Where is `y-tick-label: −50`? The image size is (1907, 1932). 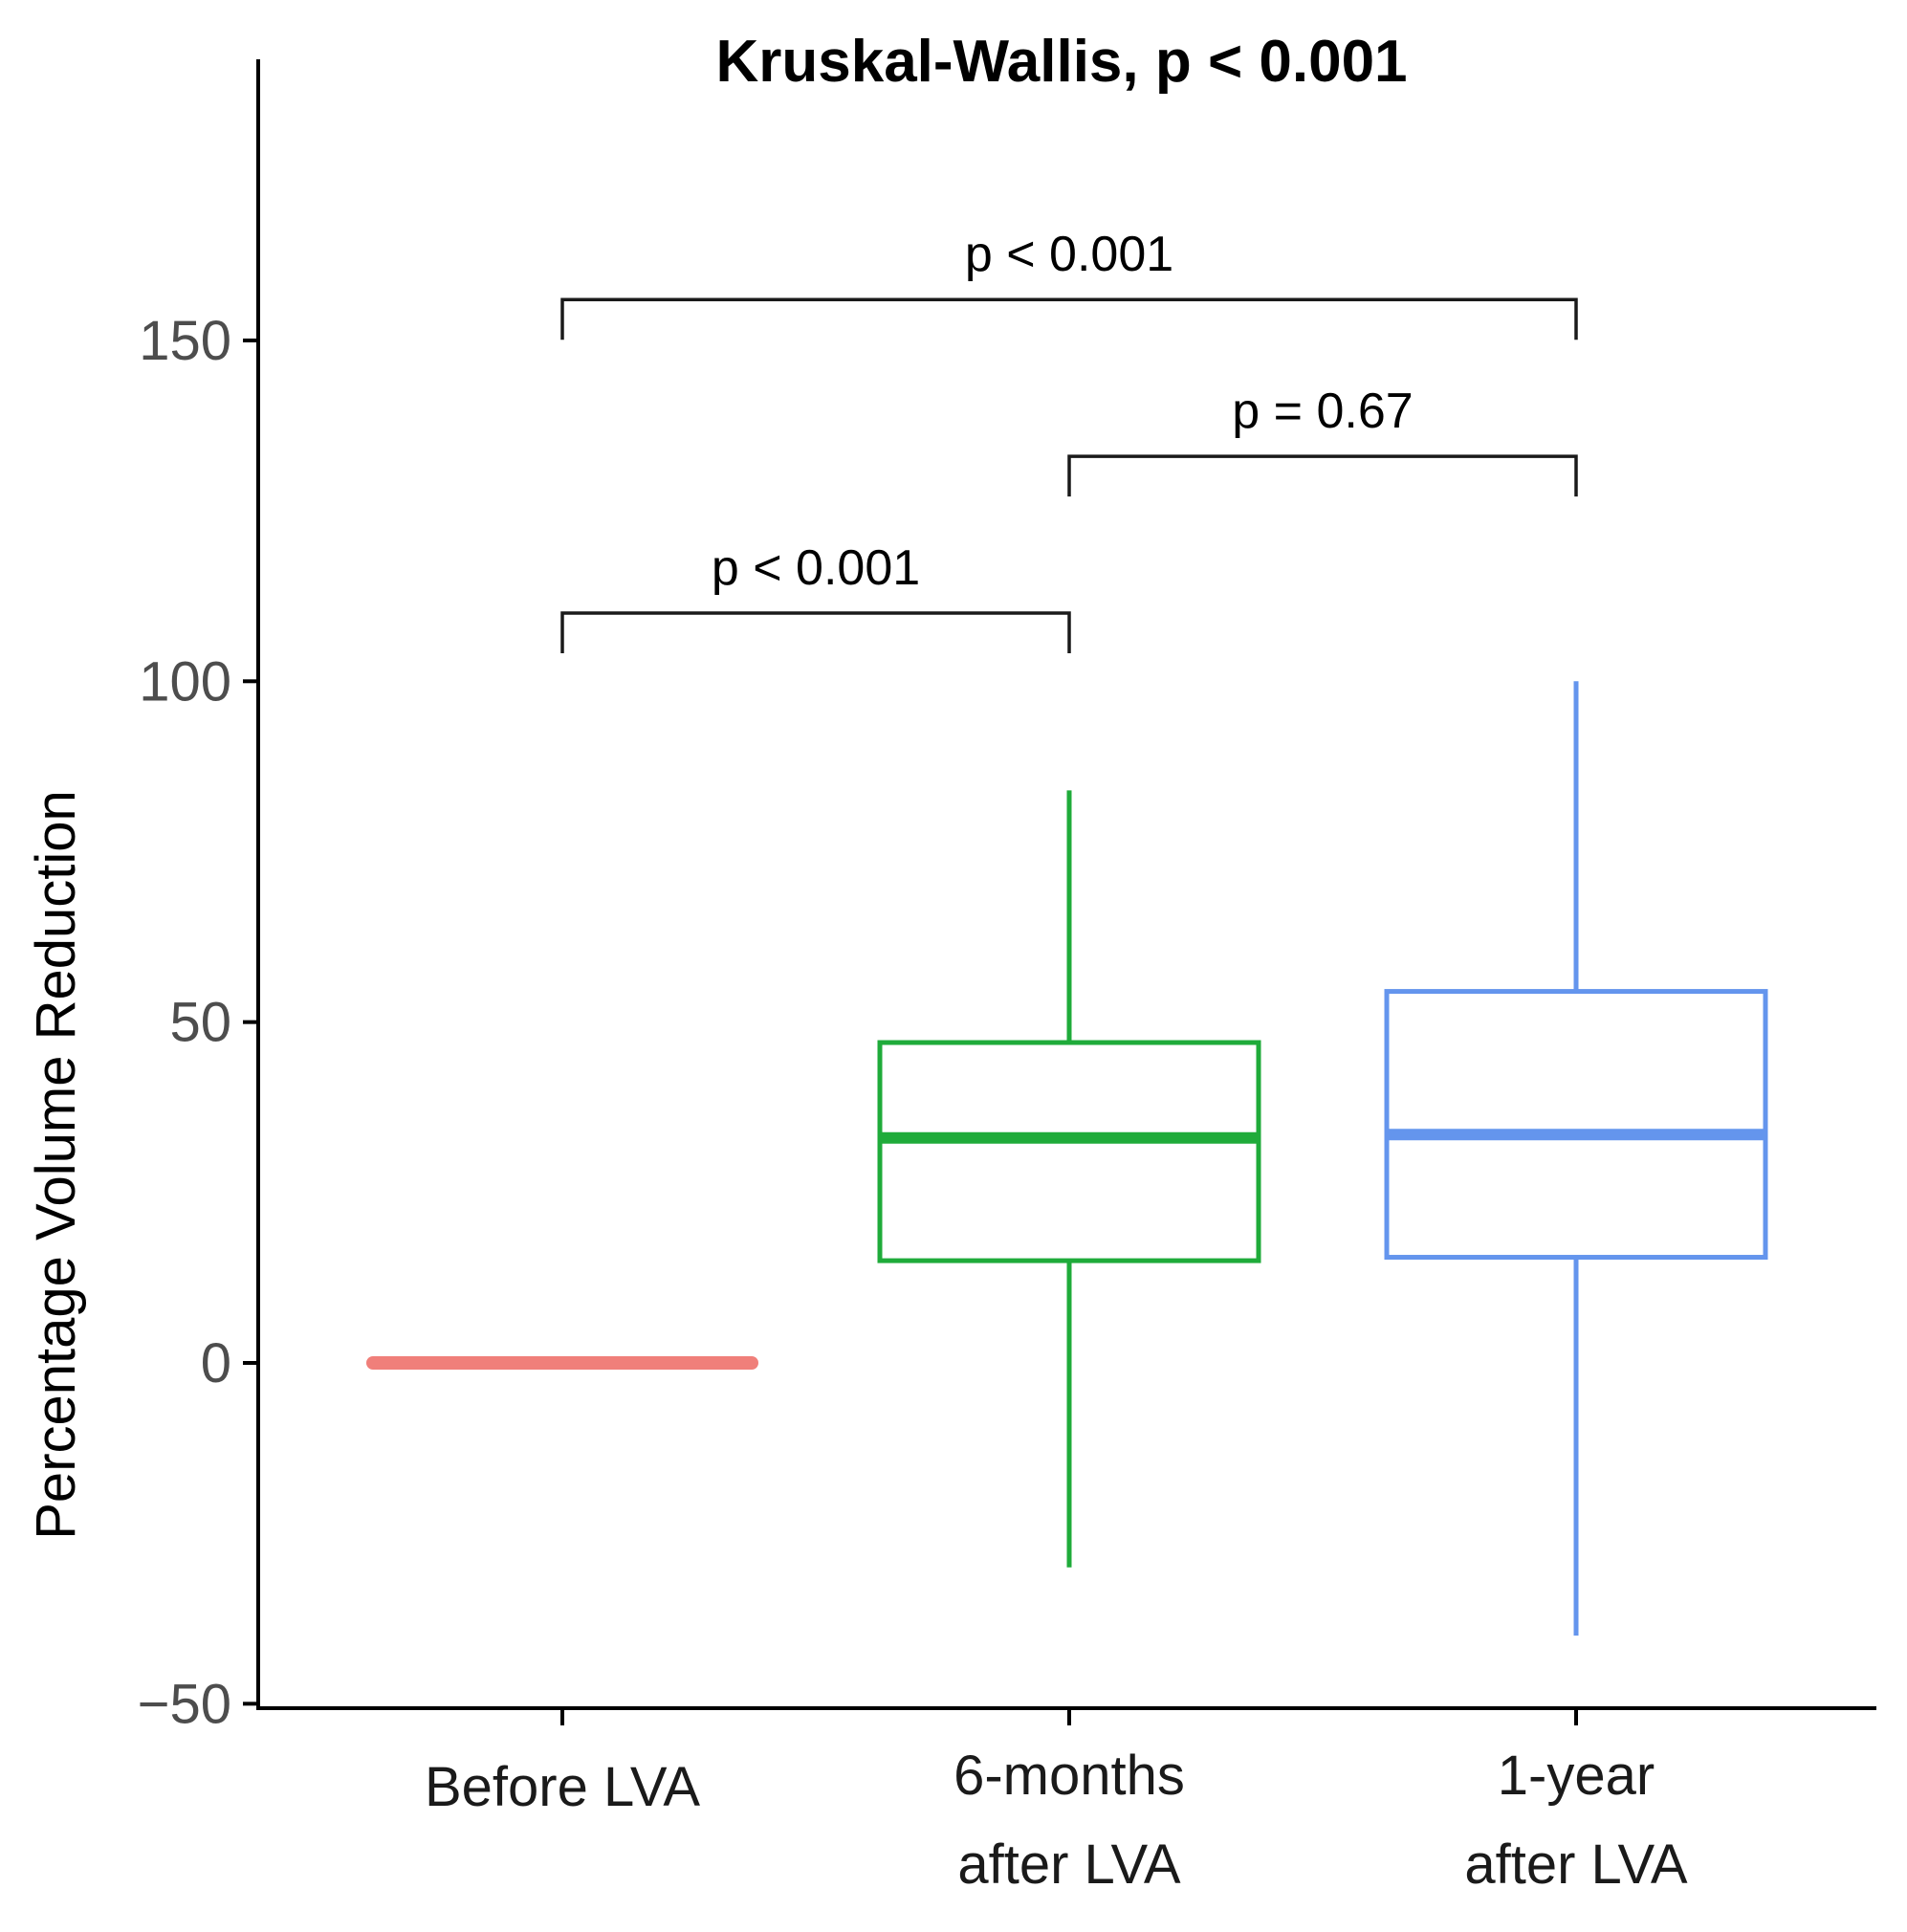 y-tick-label: −50 is located at coordinates (184, 1704).